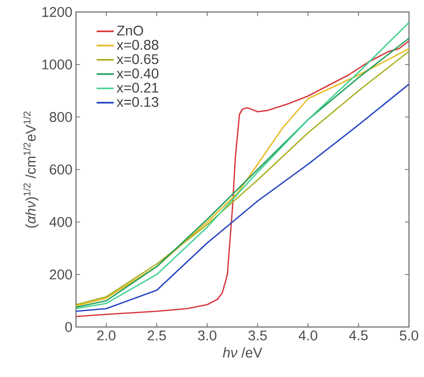  What do you see at coordinates (137, 45) in the screenshot?
I see `legend-label: x=0.88` at bounding box center [137, 45].